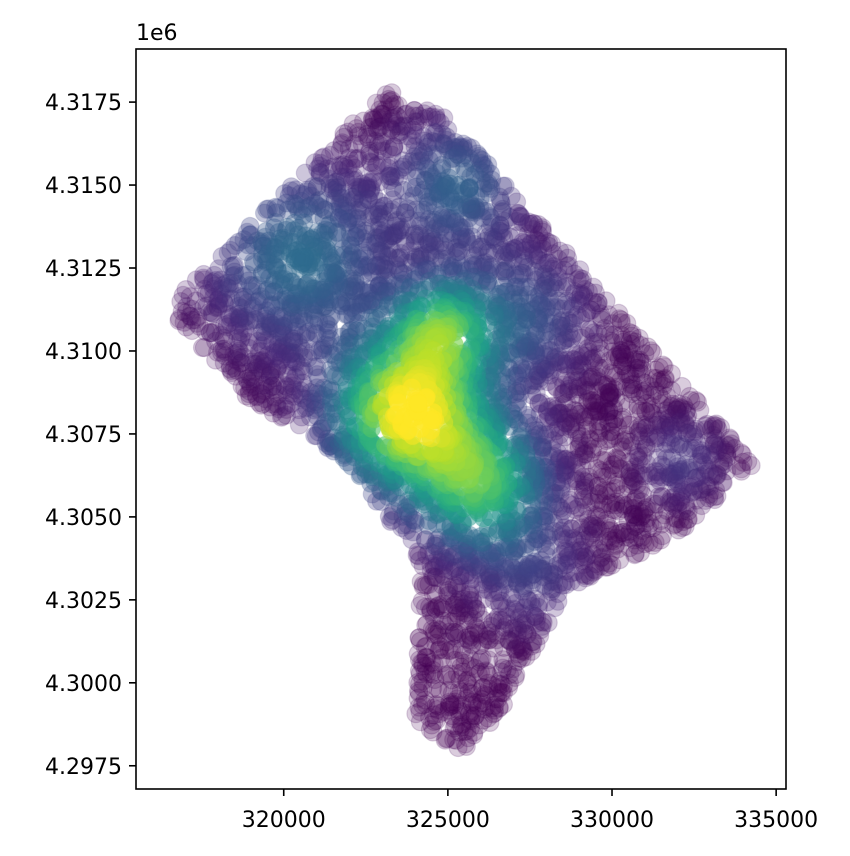 The width and height of the screenshot is (850, 856). Describe the element at coordinates (284, 820) in the screenshot. I see `x-tick-label: 320000` at that location.